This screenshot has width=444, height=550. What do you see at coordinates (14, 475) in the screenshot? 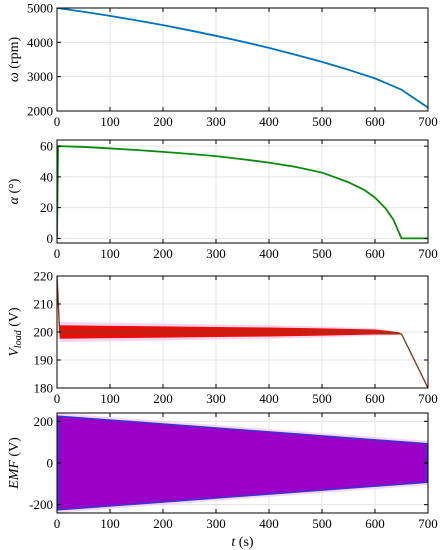
I see `ylabel-symbol: EMF` at bounding box center [14, 475].